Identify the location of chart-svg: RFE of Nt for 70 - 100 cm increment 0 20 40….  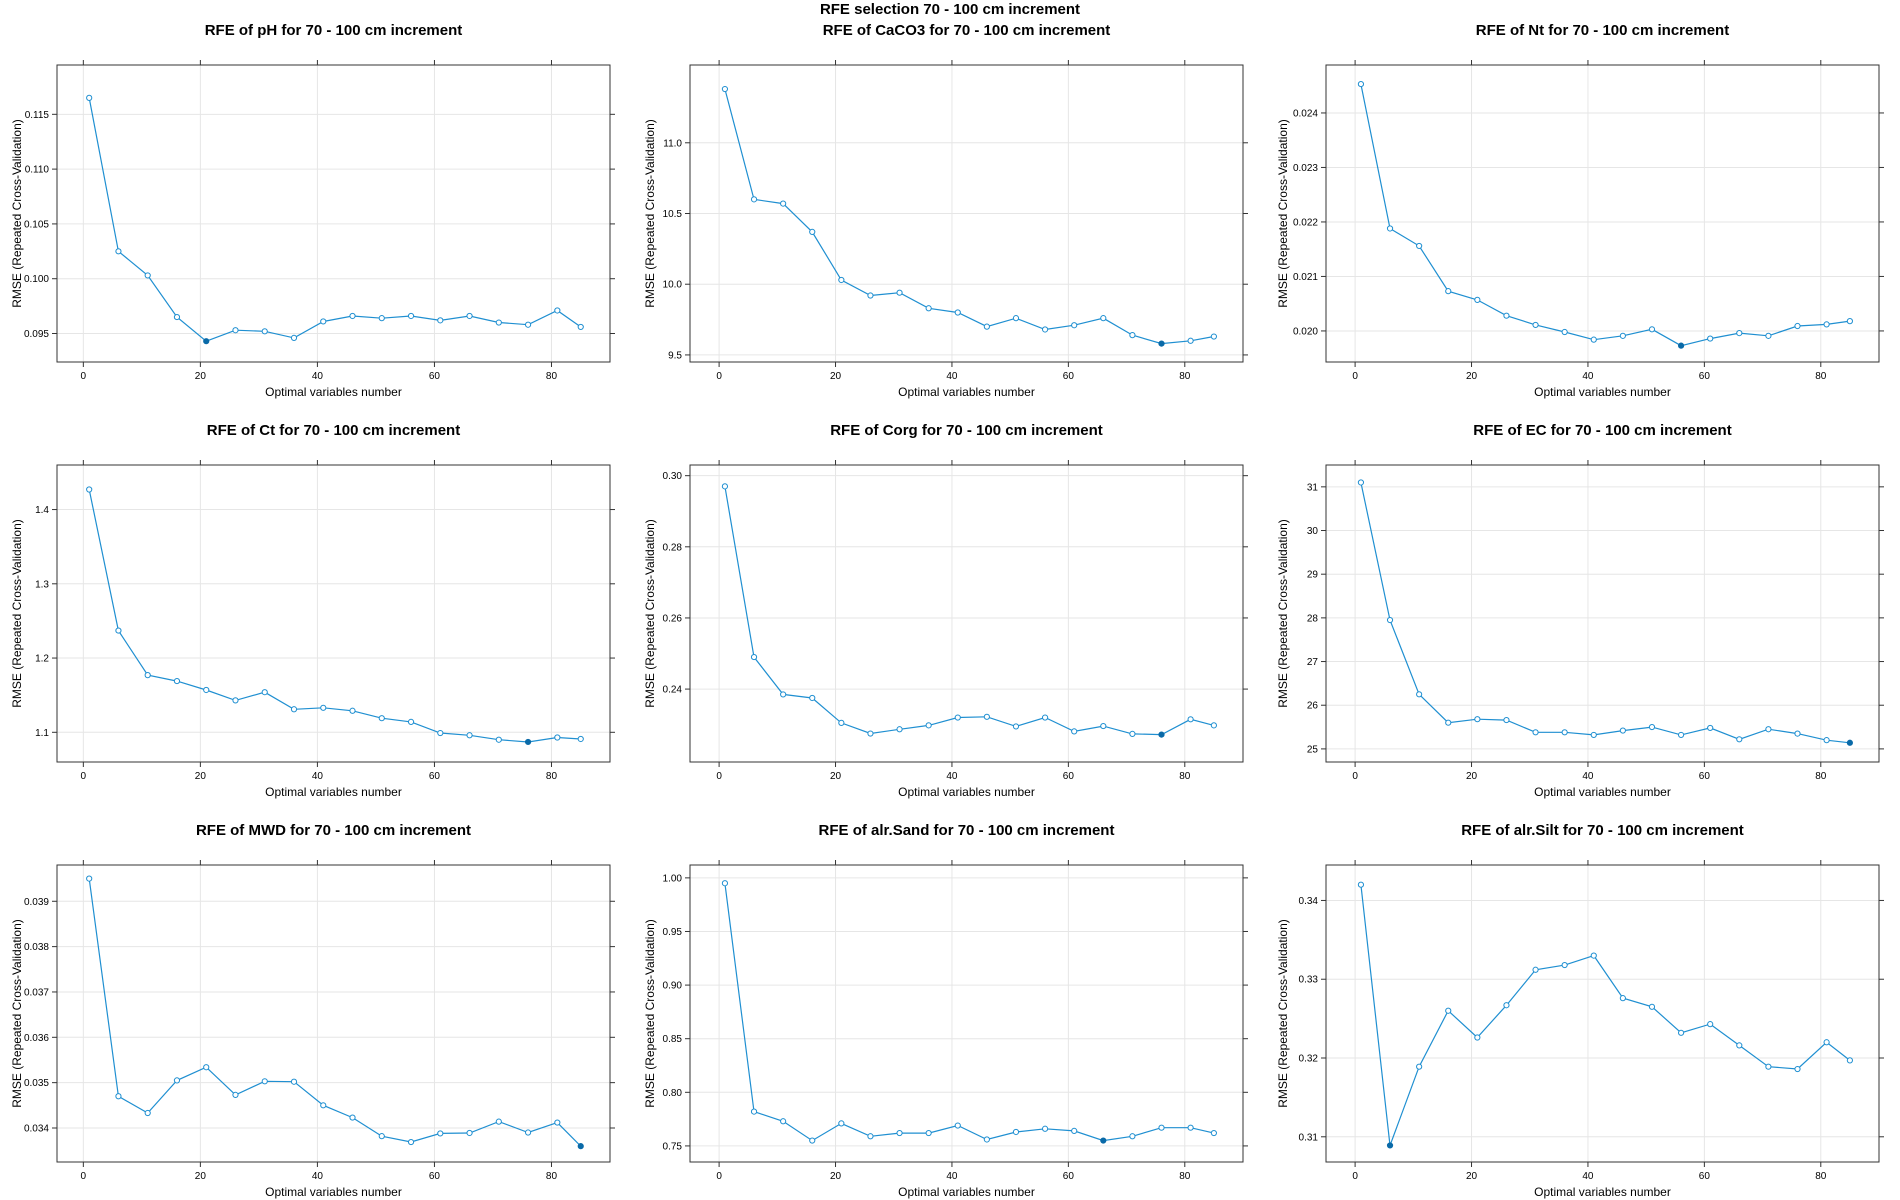
(1580, 210).